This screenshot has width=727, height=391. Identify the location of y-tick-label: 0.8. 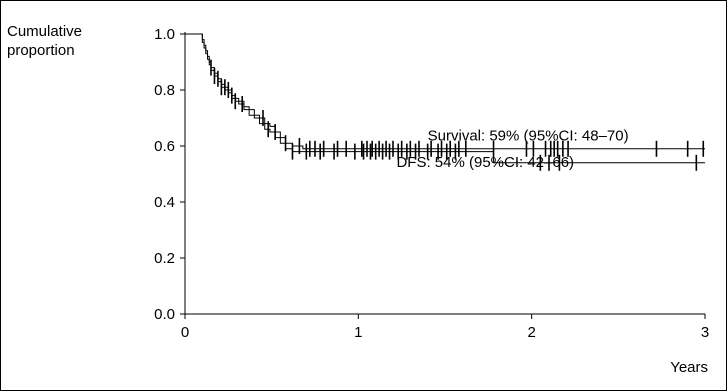
(164, 90).